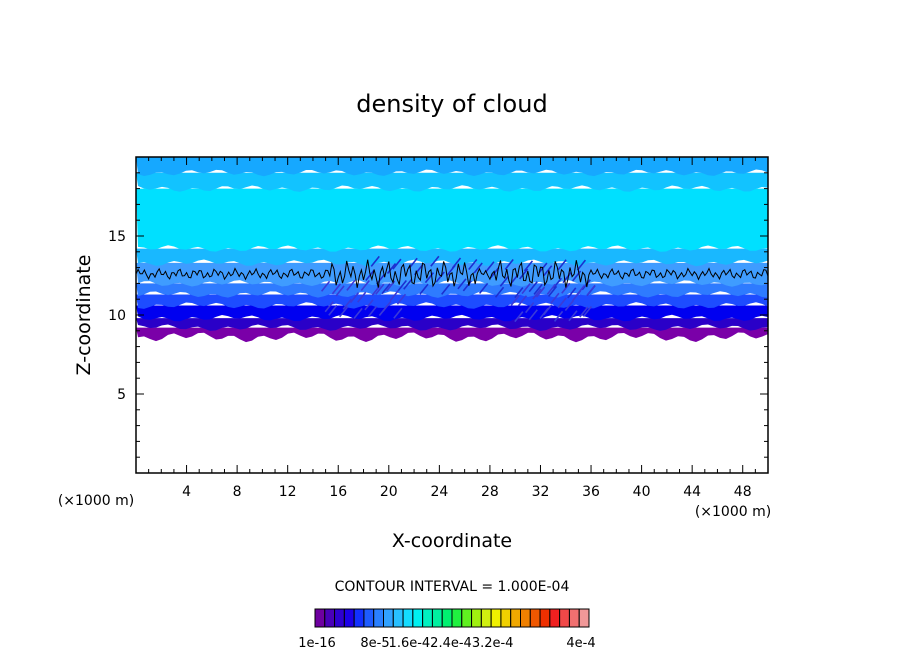 This screenshot has width=904, height=654. I want to click on contour-interval-text: CONTOUR INTERVAL = 1.000E-04, so click(452, 587).